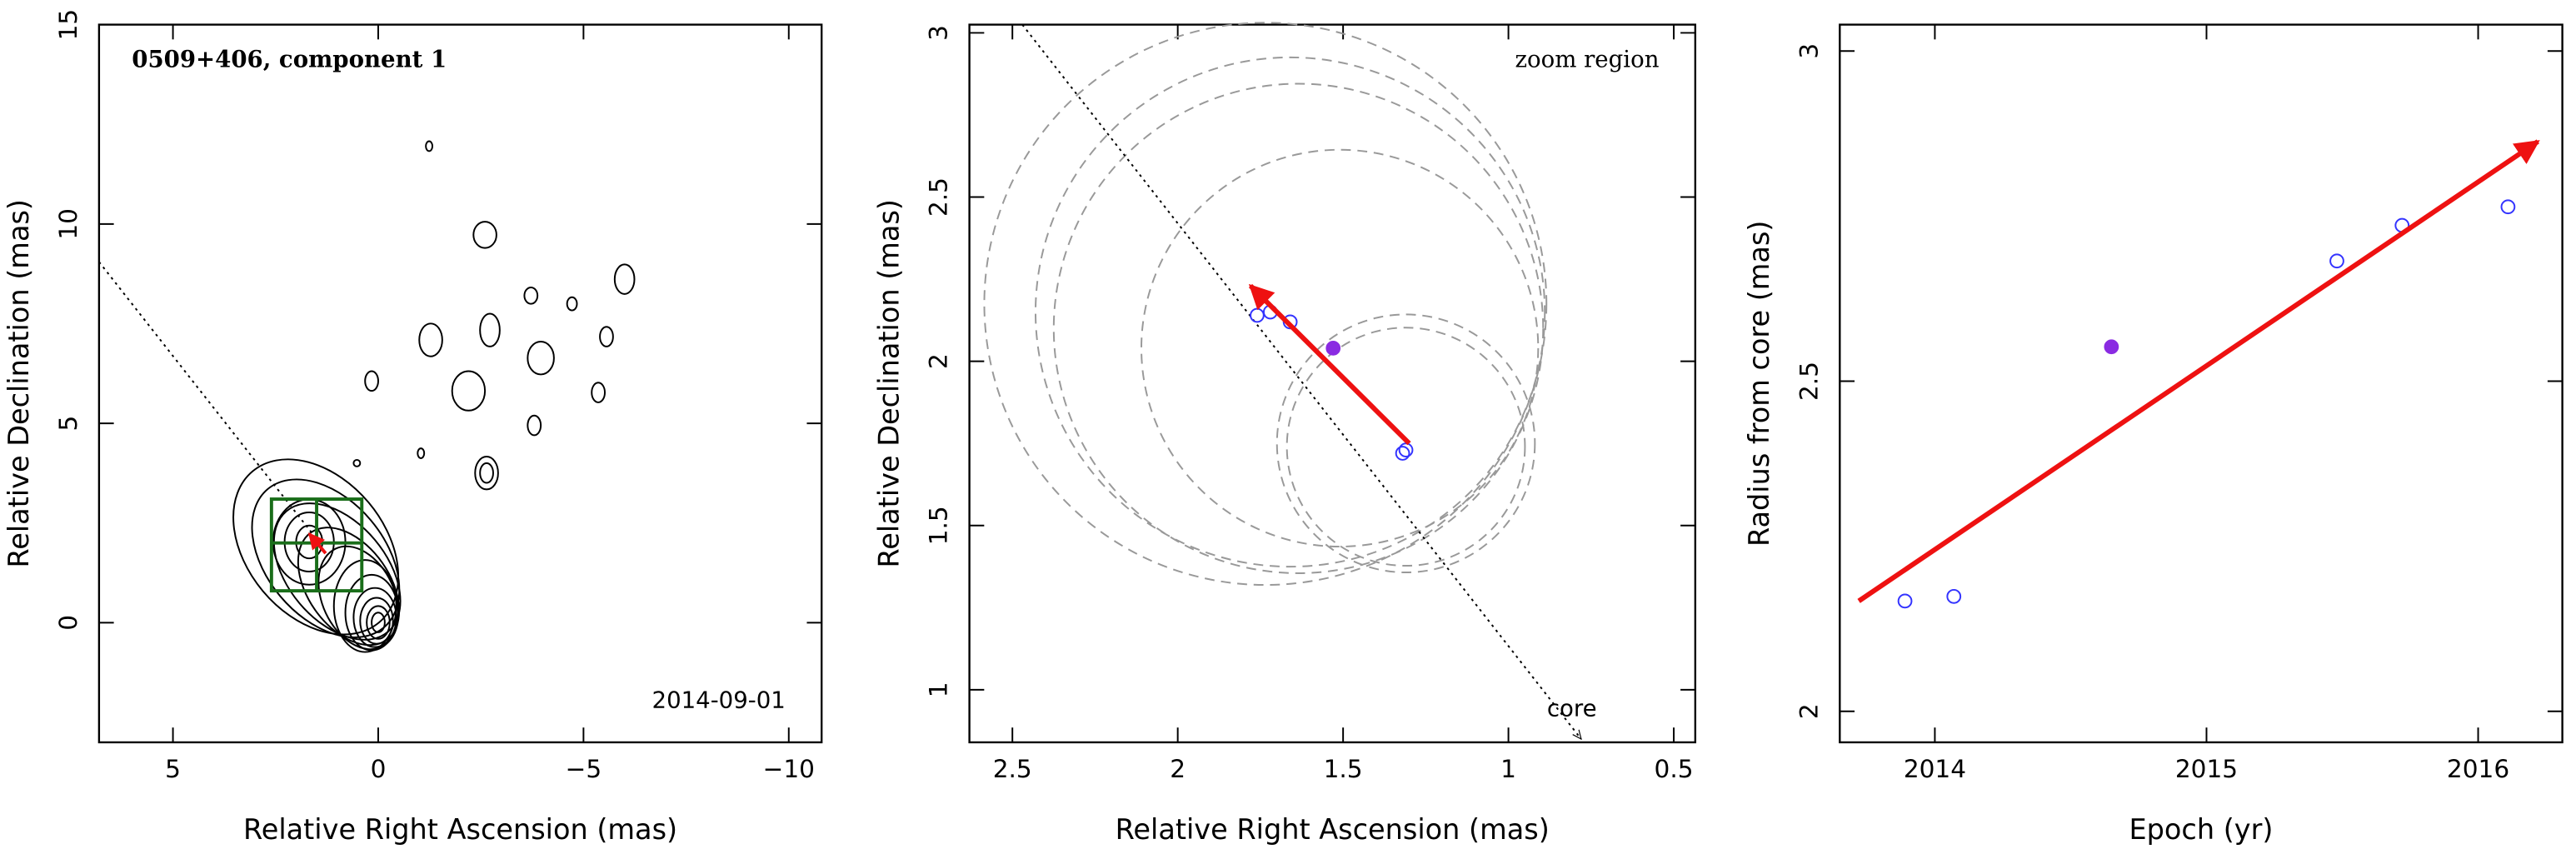 Image resolution: width=2576 pixels, height=854 pixels. What do you see at coordinates (68, 25) in the screenshot?
I see `y-tick-label: 15` at bounding box center [68, 25].